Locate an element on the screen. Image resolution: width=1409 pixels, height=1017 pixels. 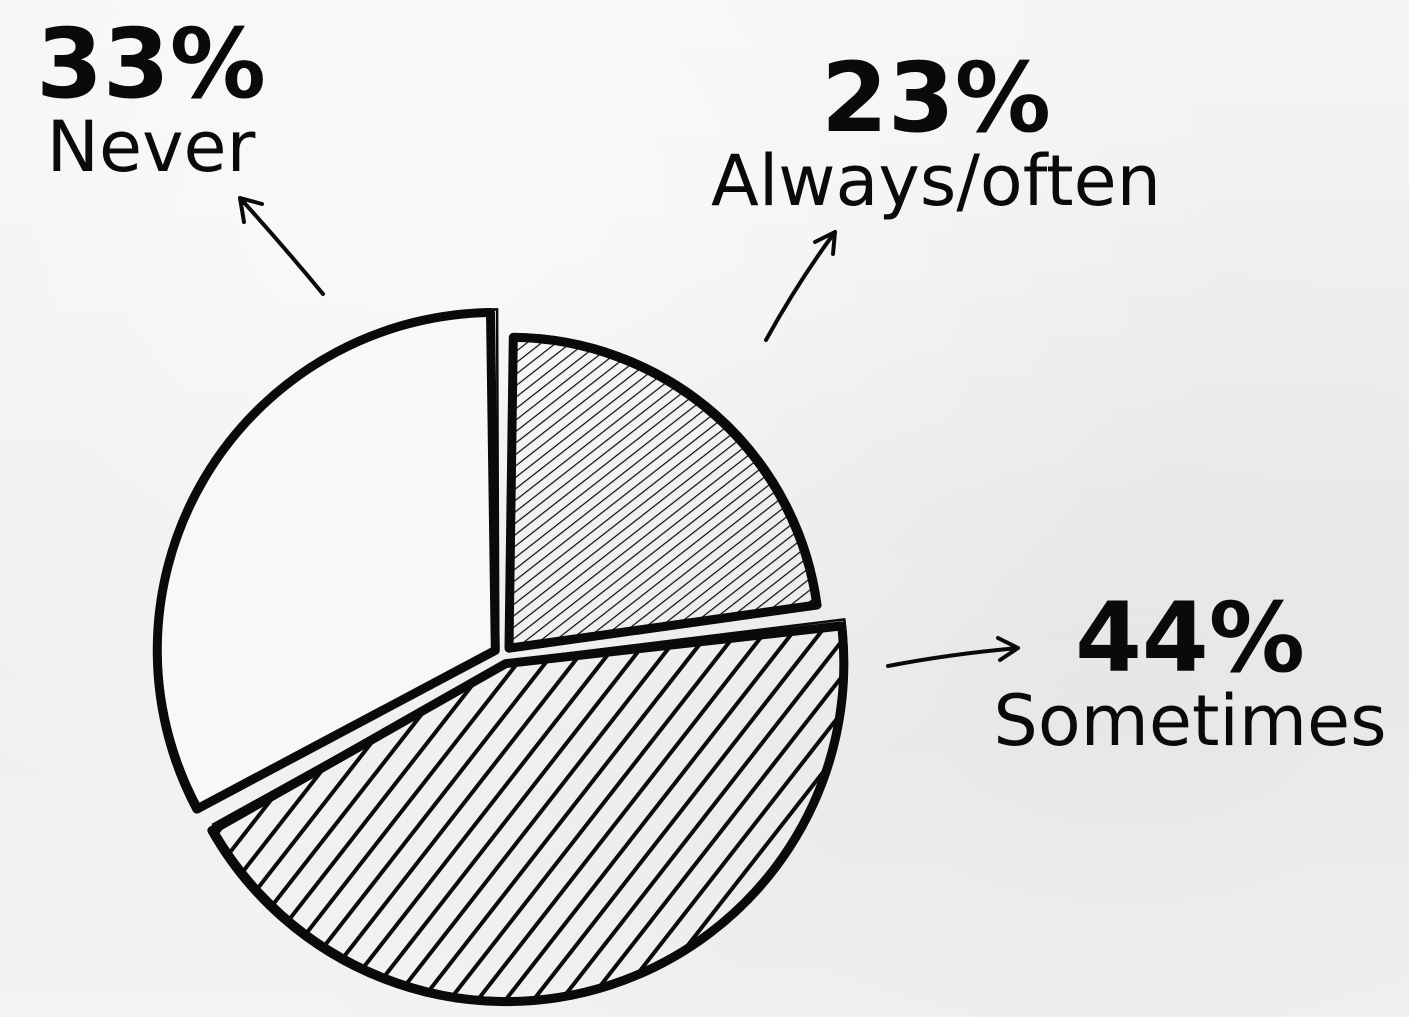
pie-slice-always-often is located at coordinates (663, 492).